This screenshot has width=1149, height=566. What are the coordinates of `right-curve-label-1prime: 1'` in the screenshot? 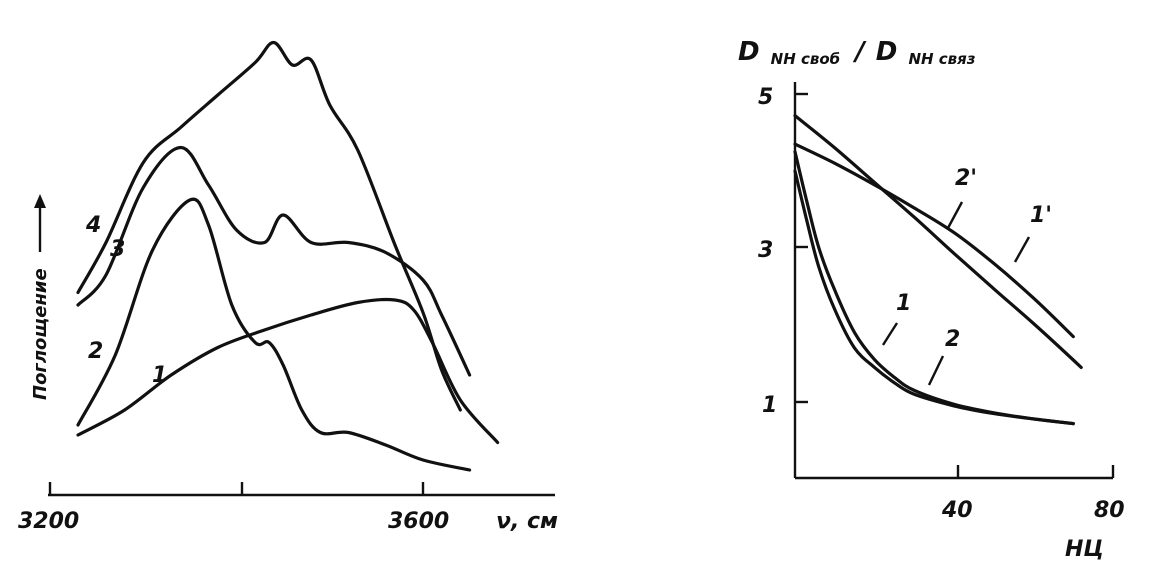 It's located at (1041, 215).